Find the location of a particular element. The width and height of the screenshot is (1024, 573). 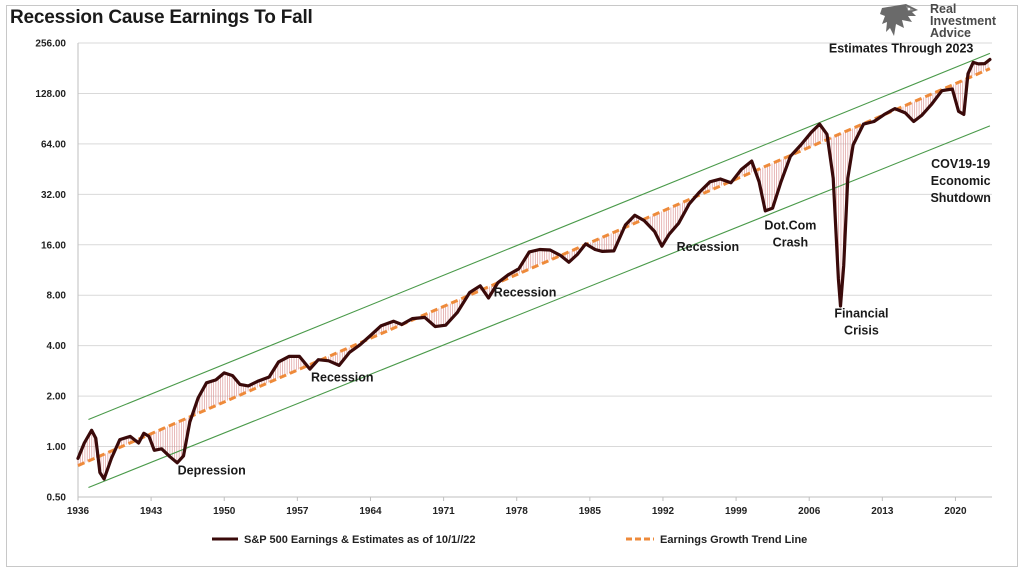

brand-line-2: Investment is located at coordinates (963, 21).